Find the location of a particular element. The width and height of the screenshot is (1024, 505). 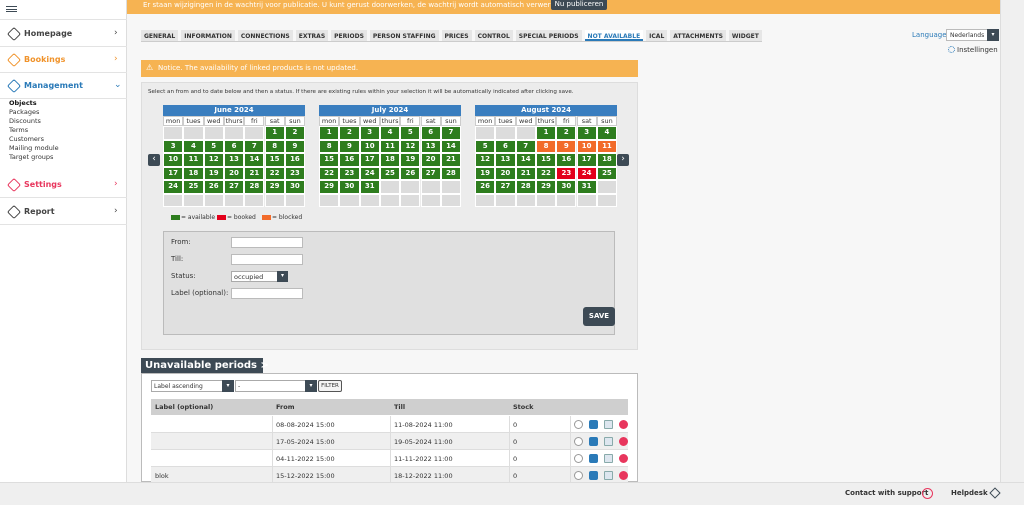

day-cell: 5 is located at coordinates (213, 146).